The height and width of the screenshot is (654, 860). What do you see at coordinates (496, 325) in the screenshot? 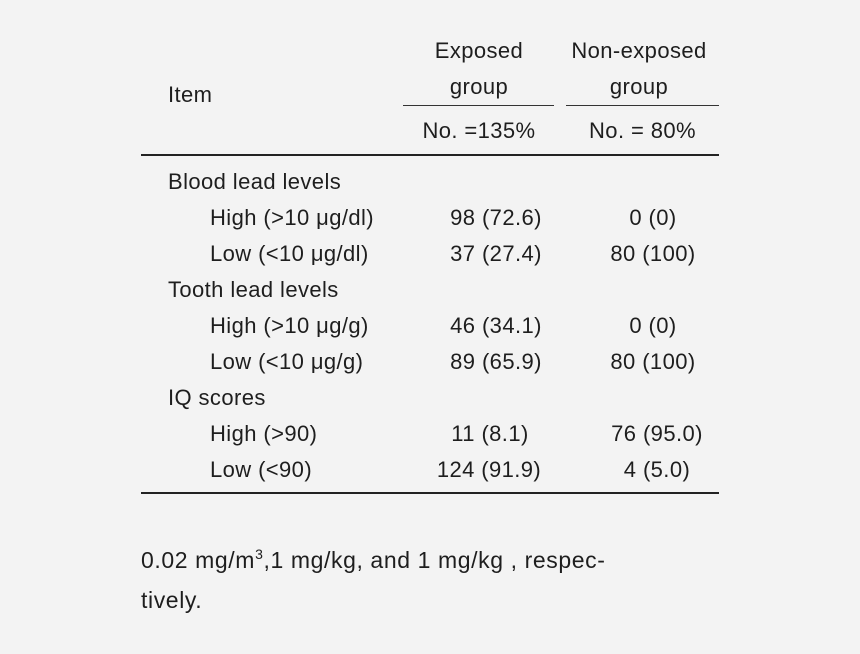
I see `cell-exposed: 46 (34.1)` at bounding box center [496, 325].